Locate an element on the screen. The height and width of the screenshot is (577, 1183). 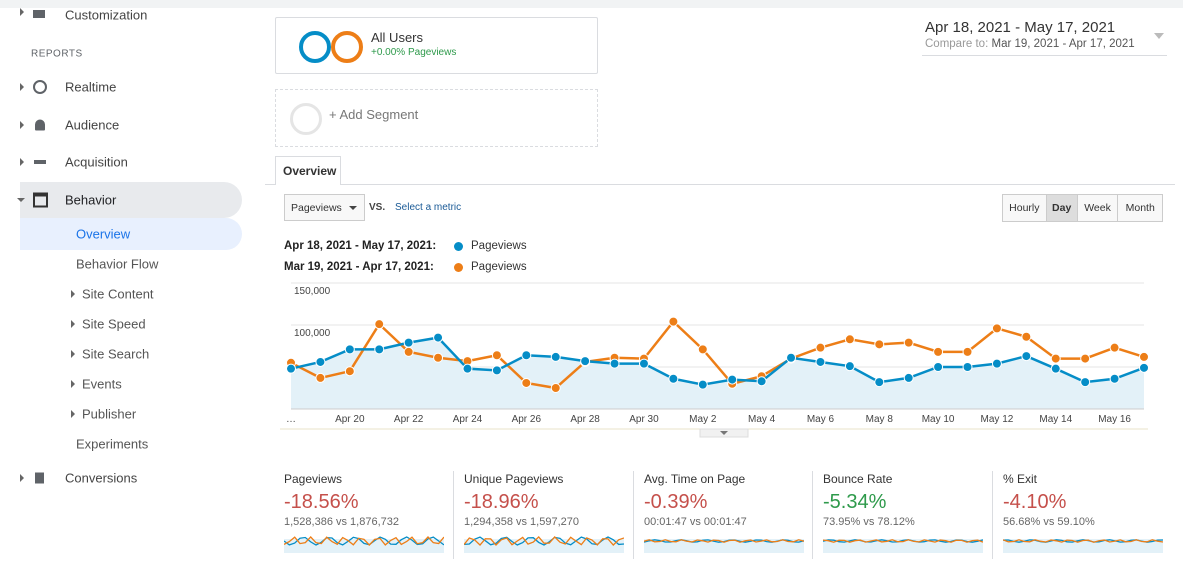
nav-item: Site Content is located at coordinates (118, 294).